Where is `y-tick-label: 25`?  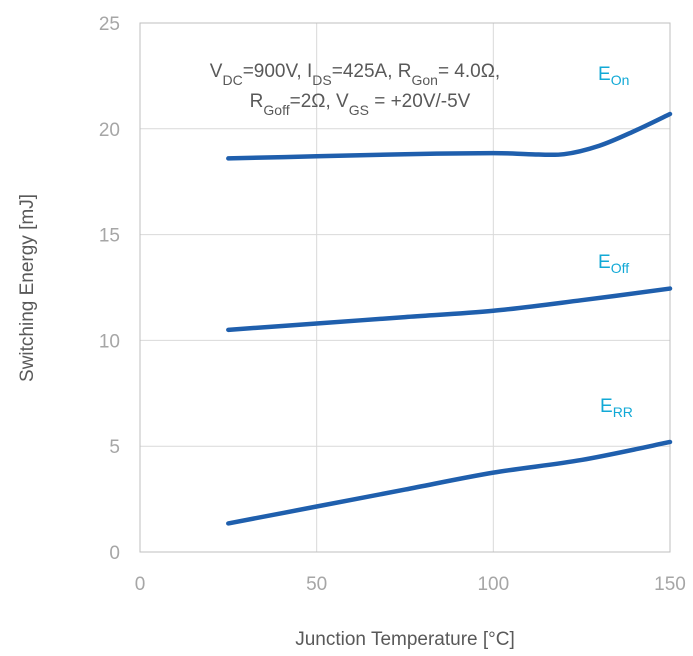
y-tick-label: 25 is located at coordinates (109, 24).